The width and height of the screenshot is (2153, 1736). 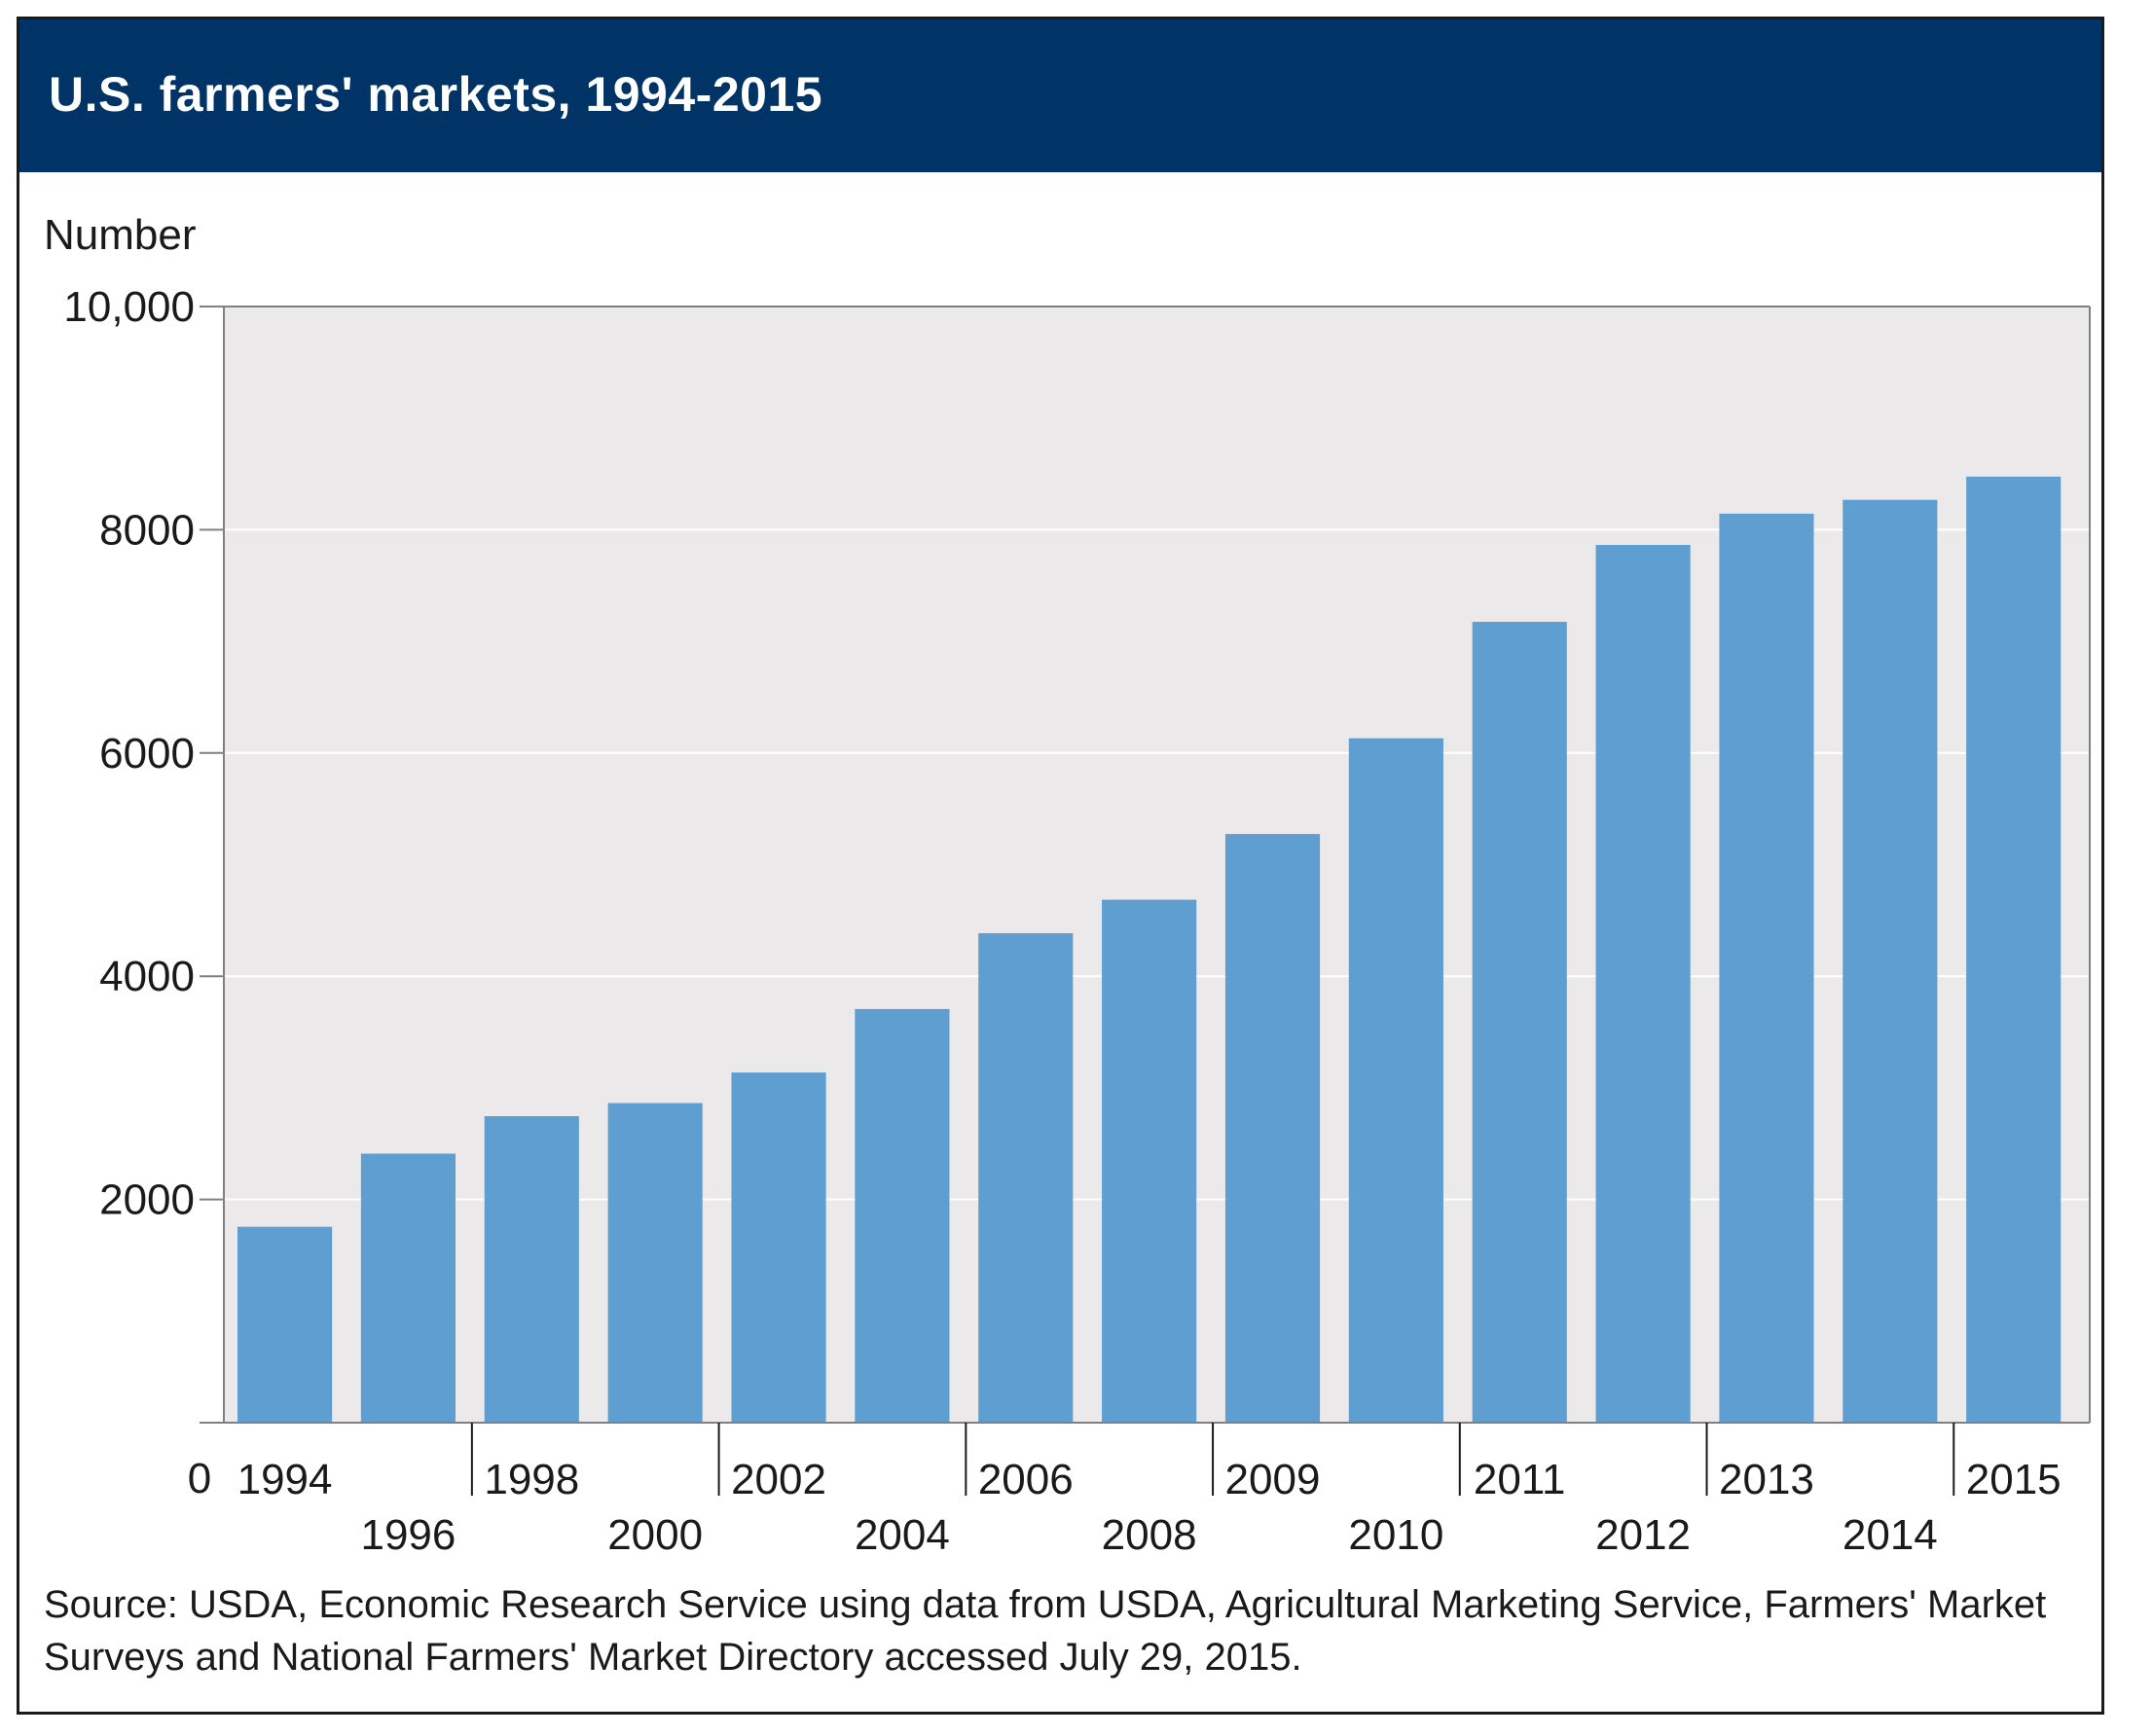 I want to click on x-tick-label-1996: 1996, so click(x=408, y=1535).